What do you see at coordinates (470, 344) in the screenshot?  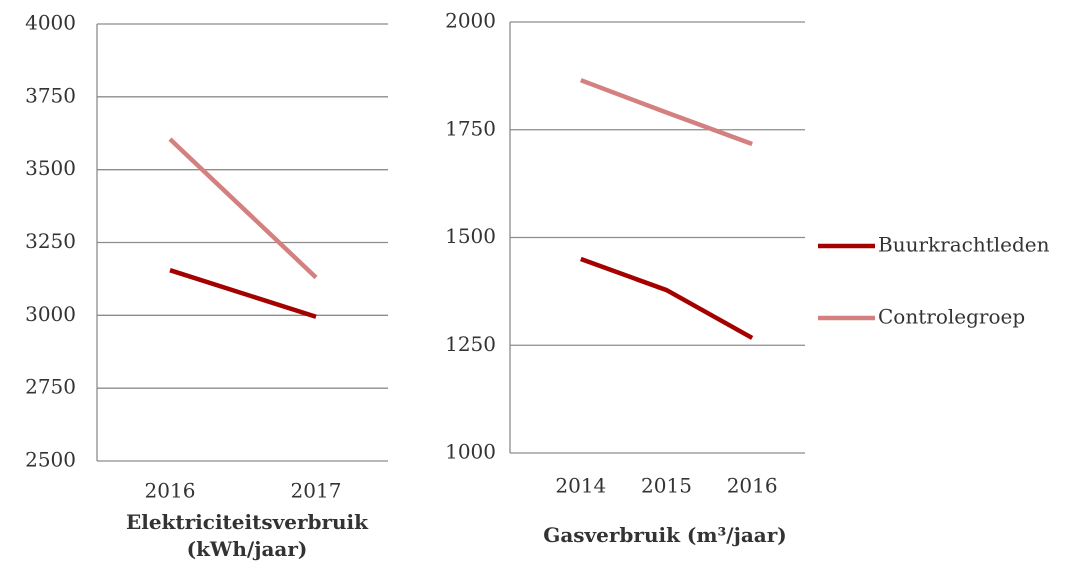 I see `y-tick-label: 1250` at bounding box center [470, 344].